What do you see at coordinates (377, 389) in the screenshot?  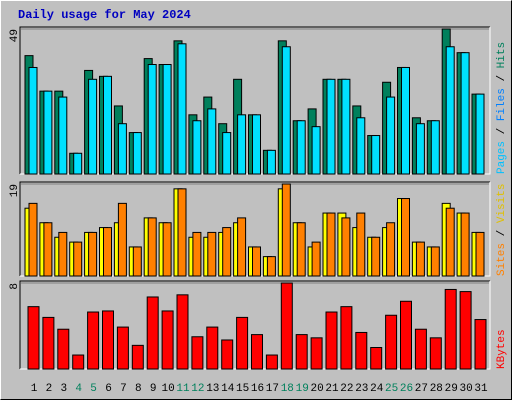 I see `x-tick-label: 24` at bounding box center [377, 389].